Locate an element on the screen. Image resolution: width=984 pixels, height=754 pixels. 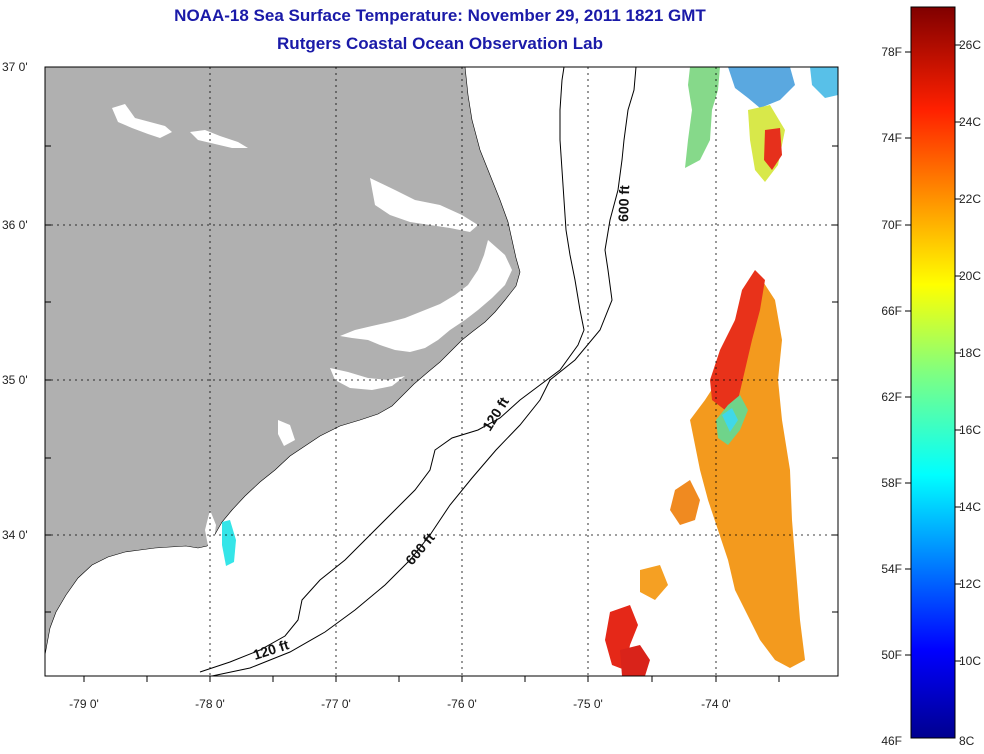
colorbar-c-26: 26C is located at coordinates (970, 45).